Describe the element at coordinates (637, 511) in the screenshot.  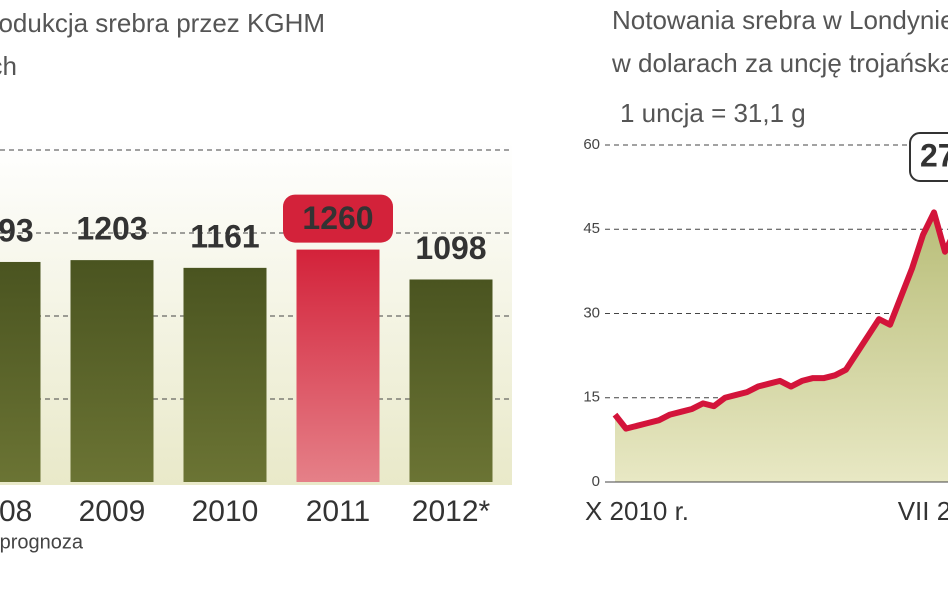
I see `x-tick-label: X 2010 r.` at that location.